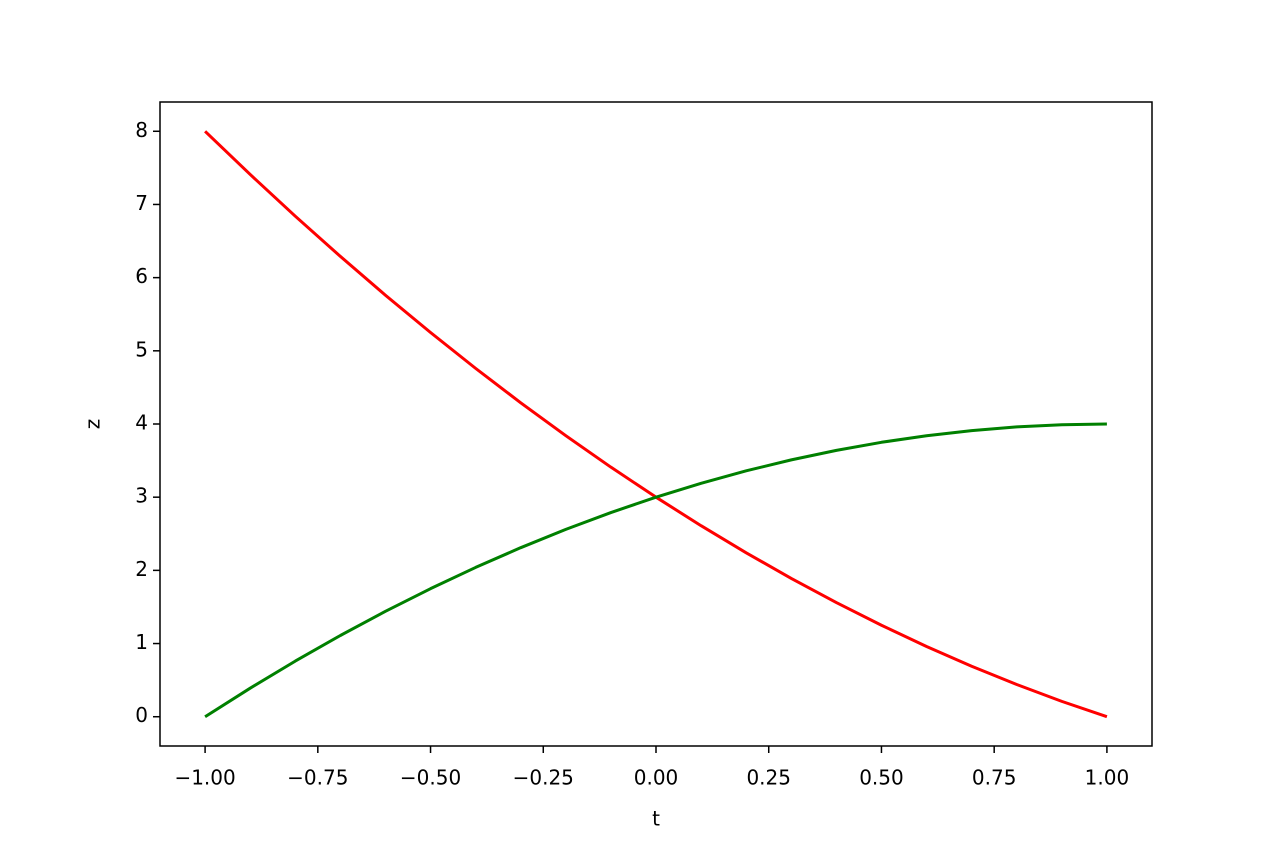 This screenshot has height=853, width=1280. I want to click on y-tick-label: 5, so click(141, 349).